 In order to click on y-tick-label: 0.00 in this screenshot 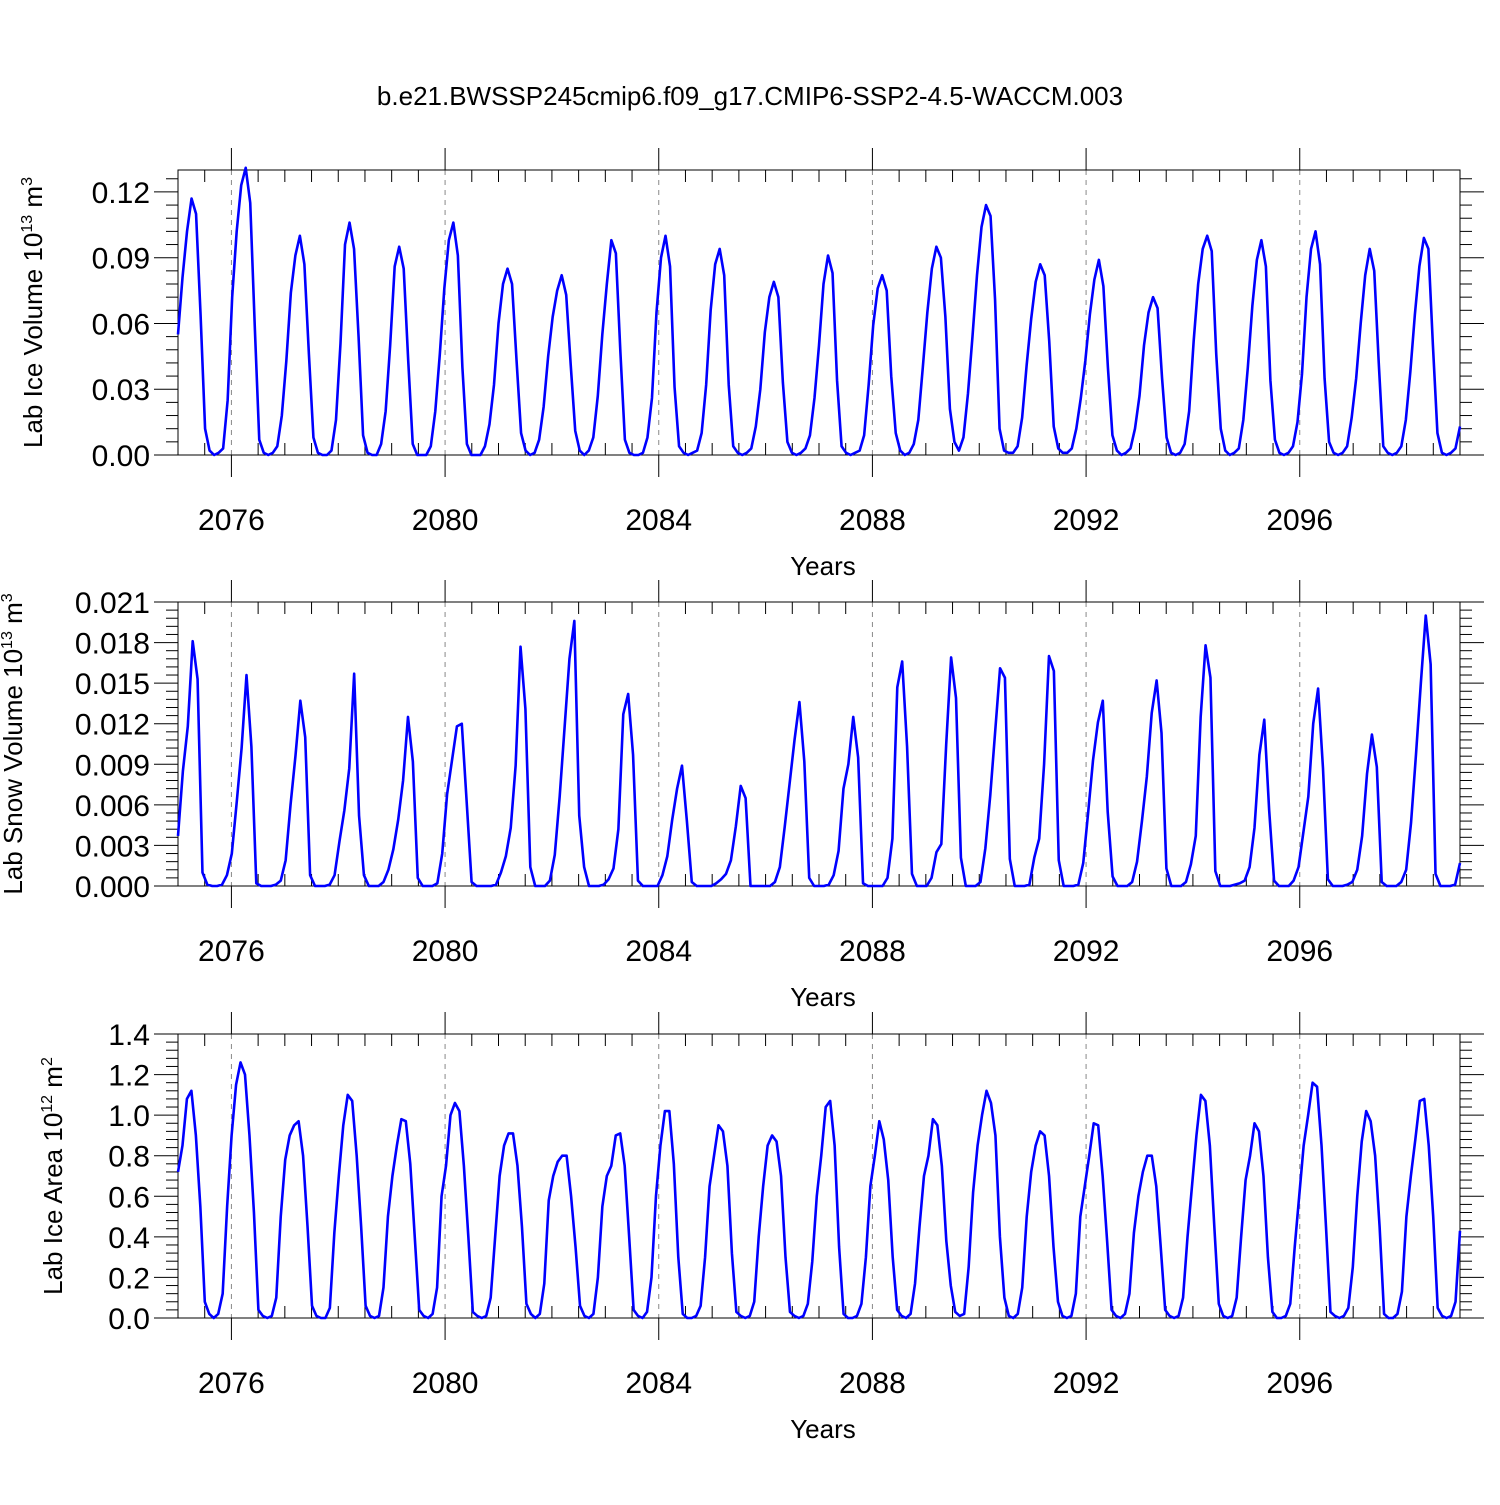, I will do `click(121, 456)`.